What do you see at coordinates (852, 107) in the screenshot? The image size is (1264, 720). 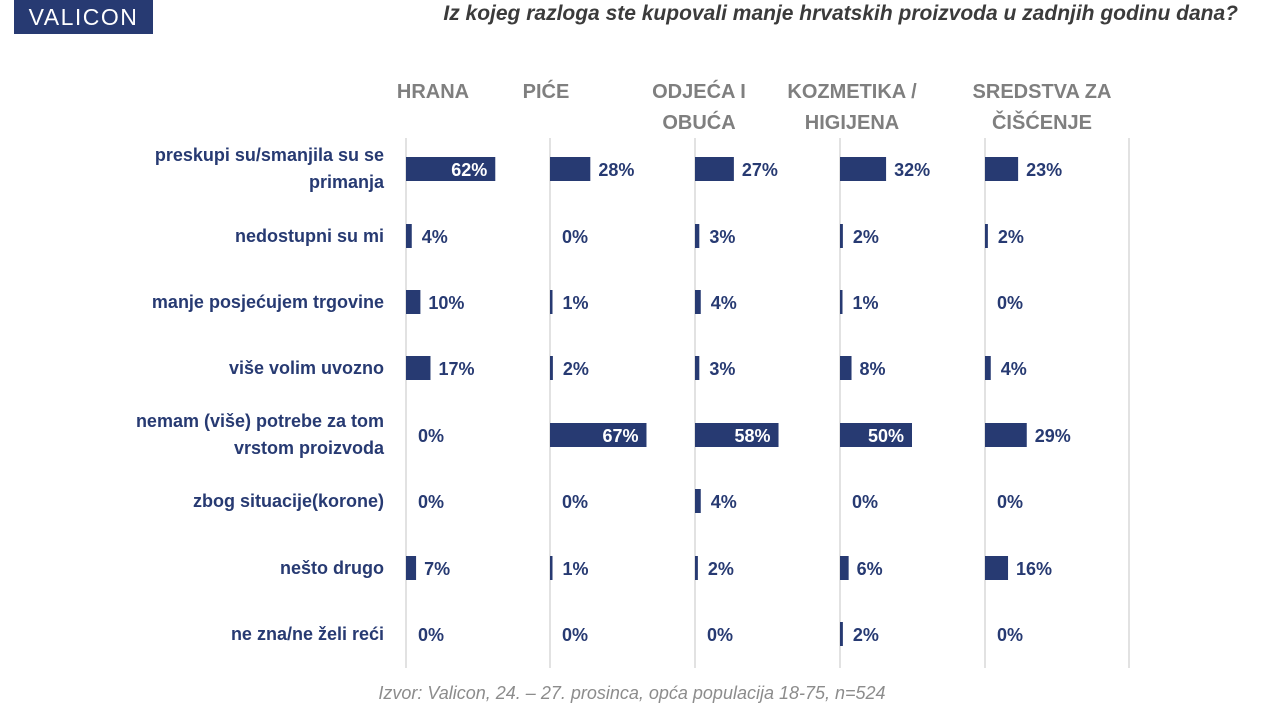 I see `panel-header: KOZMETIKA / HIGIJENA` at bounding box center [852, 107].